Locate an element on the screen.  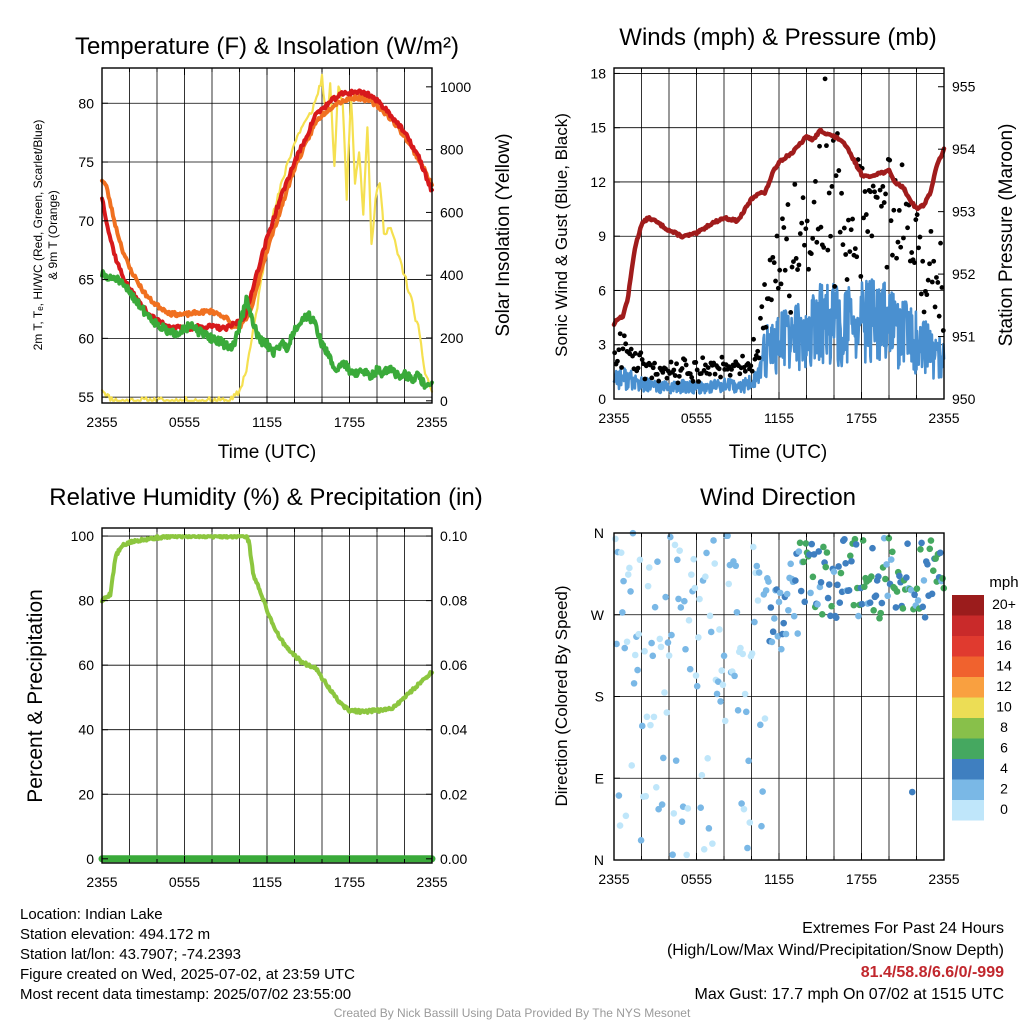
y-tick-label: 60 is located at coordinates (86, 665).